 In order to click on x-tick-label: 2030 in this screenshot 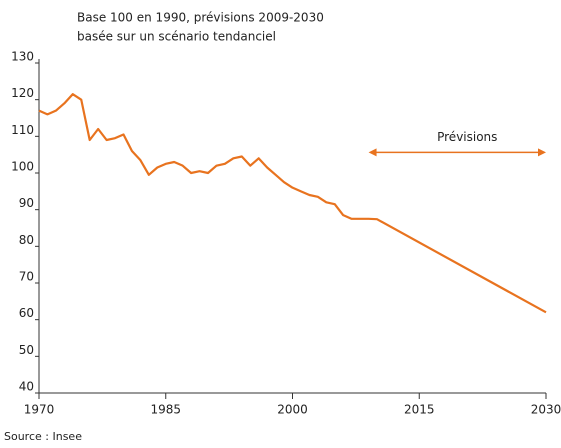, I will do `click(546, 410)`.